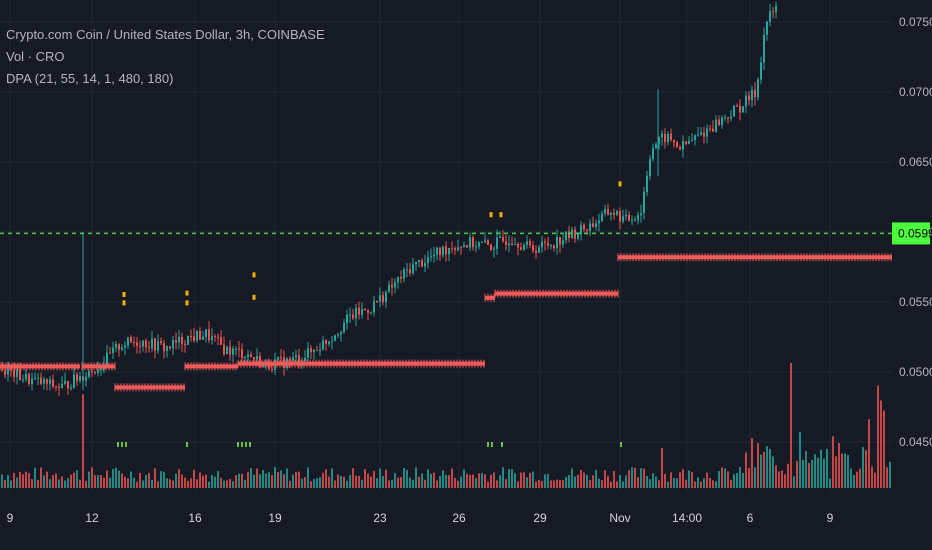  Describe the element at coordinates (90, 78) in the screenshot. I see `legend-indicator: DPA (21, 55, 14, 1, 480, 180)` at that location.